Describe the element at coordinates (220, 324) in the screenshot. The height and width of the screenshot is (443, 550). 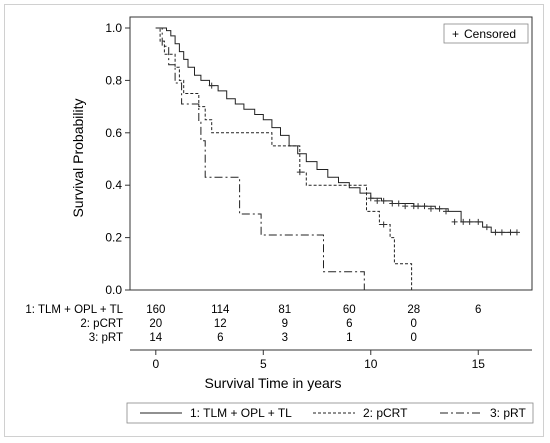
I see `at-risk-count: 12` at that location.